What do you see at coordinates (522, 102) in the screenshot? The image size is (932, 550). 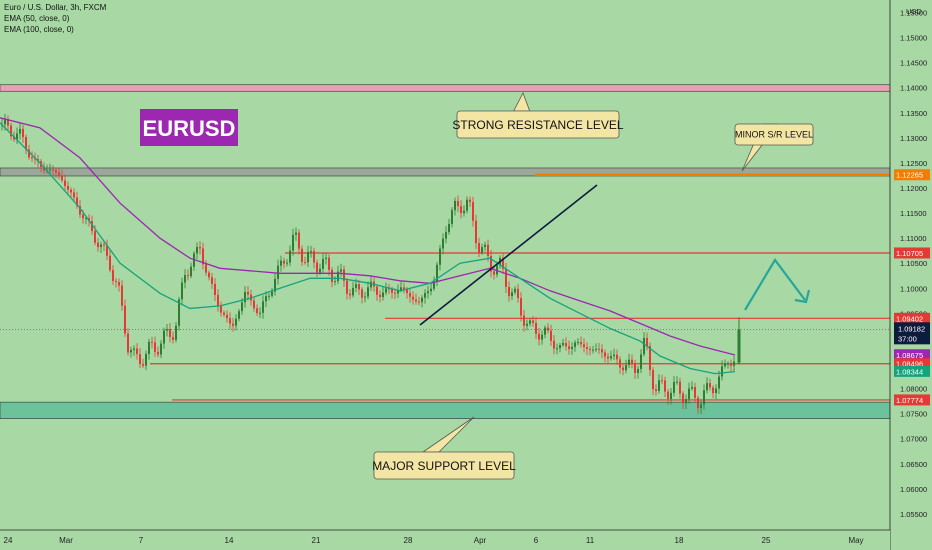 I see `strong-resistance-callout-pointer` at bounding box center [522, 102].